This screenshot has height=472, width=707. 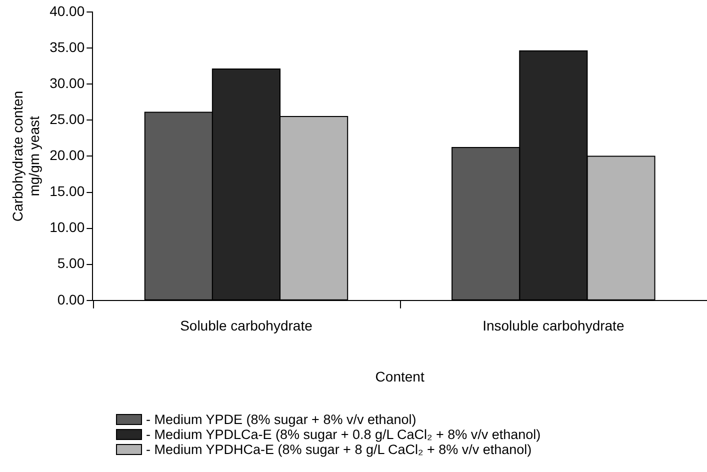 What do you see at coordinates (343, 434) in the screenshot?
I see `legend-label: - Medium YPDLCa-E (8% sugar + 0.8 g/L CaCl₂ + 8% v/v ethanol)` at bounding box center [343, 434].